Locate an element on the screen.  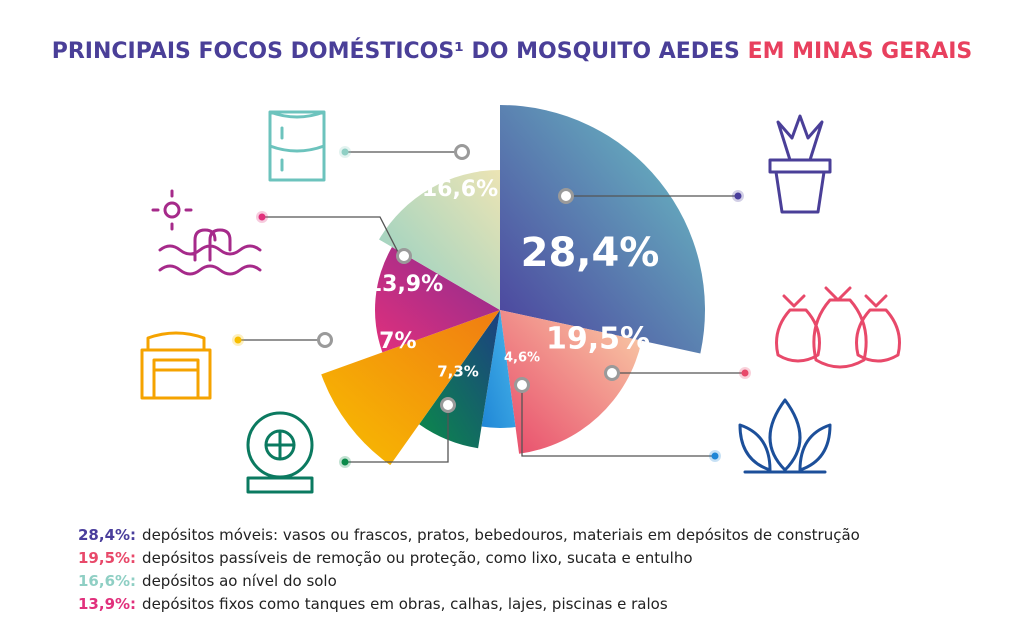
title-highlight: EM MINAS GERAIS is located at coordinates (860, 51).